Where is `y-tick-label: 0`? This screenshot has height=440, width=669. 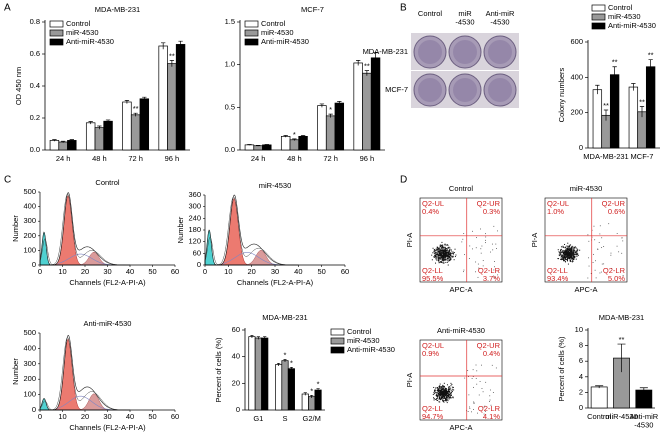
y-tick-label: 0 is located at coordinates (199, 264).